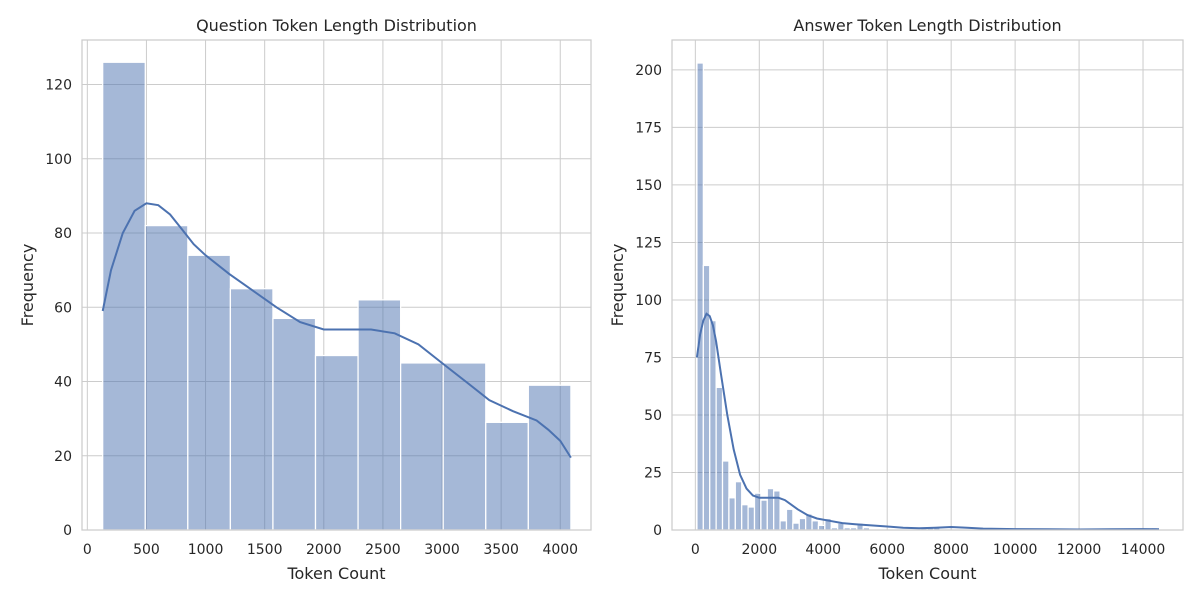 The width and height of the screenshot is (1200, 600). I want to click on y-tick-label: 200, so click(648, 71).